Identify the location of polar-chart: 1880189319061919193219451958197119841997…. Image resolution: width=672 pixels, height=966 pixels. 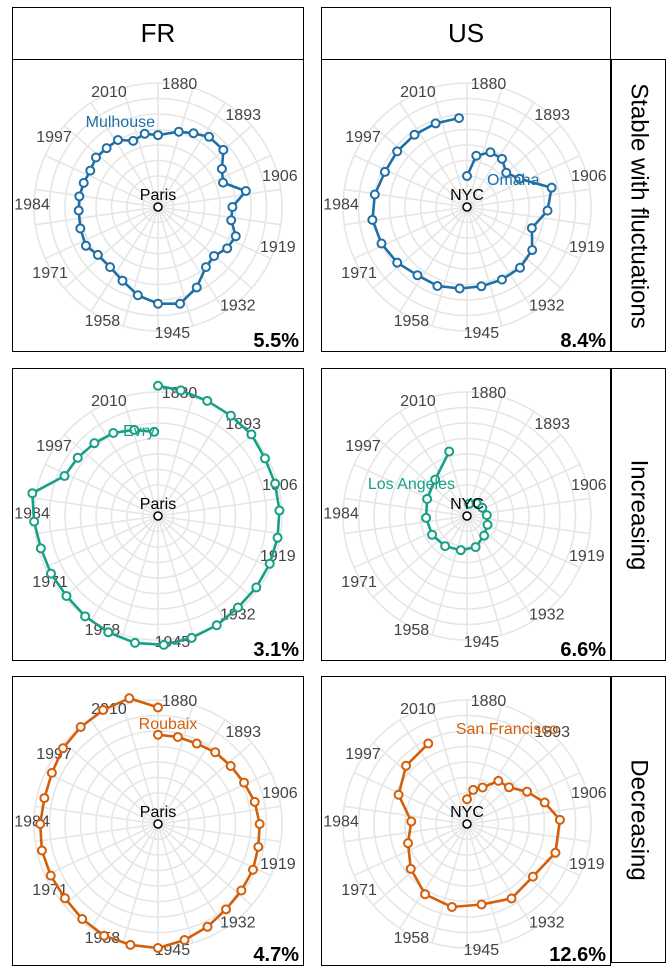
(156, 829).